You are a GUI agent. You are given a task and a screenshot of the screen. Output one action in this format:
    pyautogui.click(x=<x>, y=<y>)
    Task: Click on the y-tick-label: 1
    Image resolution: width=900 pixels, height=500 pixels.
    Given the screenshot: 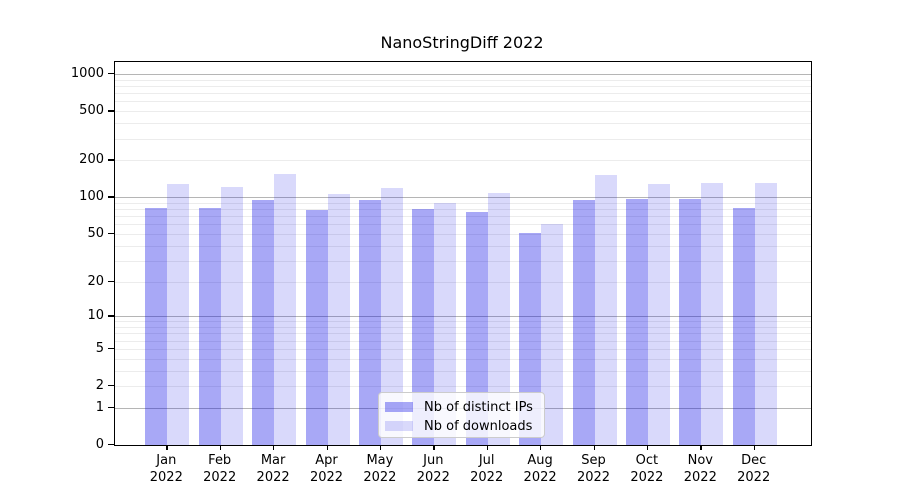 What is the action you would take?
    pyautogui.click(x=99, y=407)
    